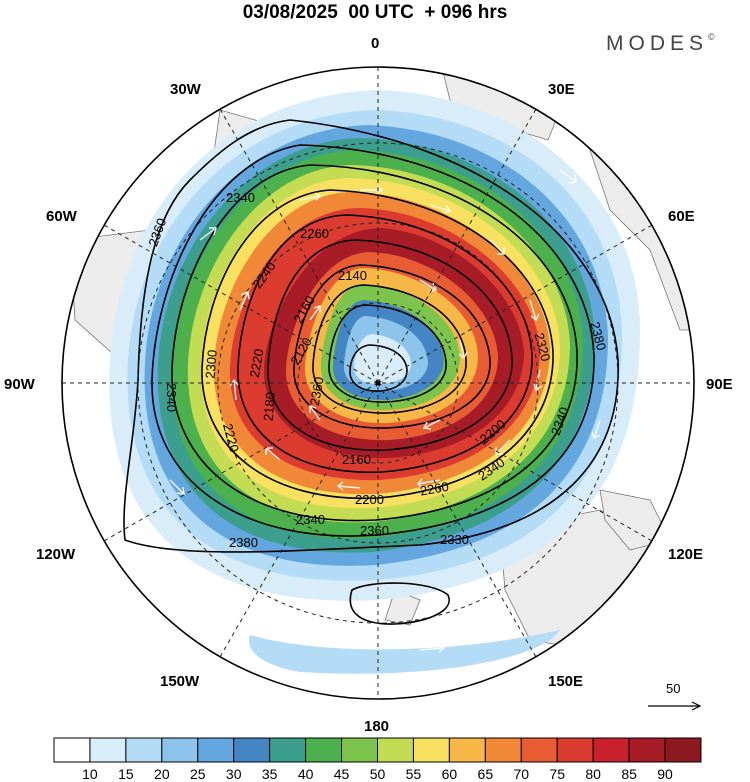  What do you see at coordinates (561, 89) in the screenshot?
I see `lon-label-30e: 30E` at bounding box center [561, 89].